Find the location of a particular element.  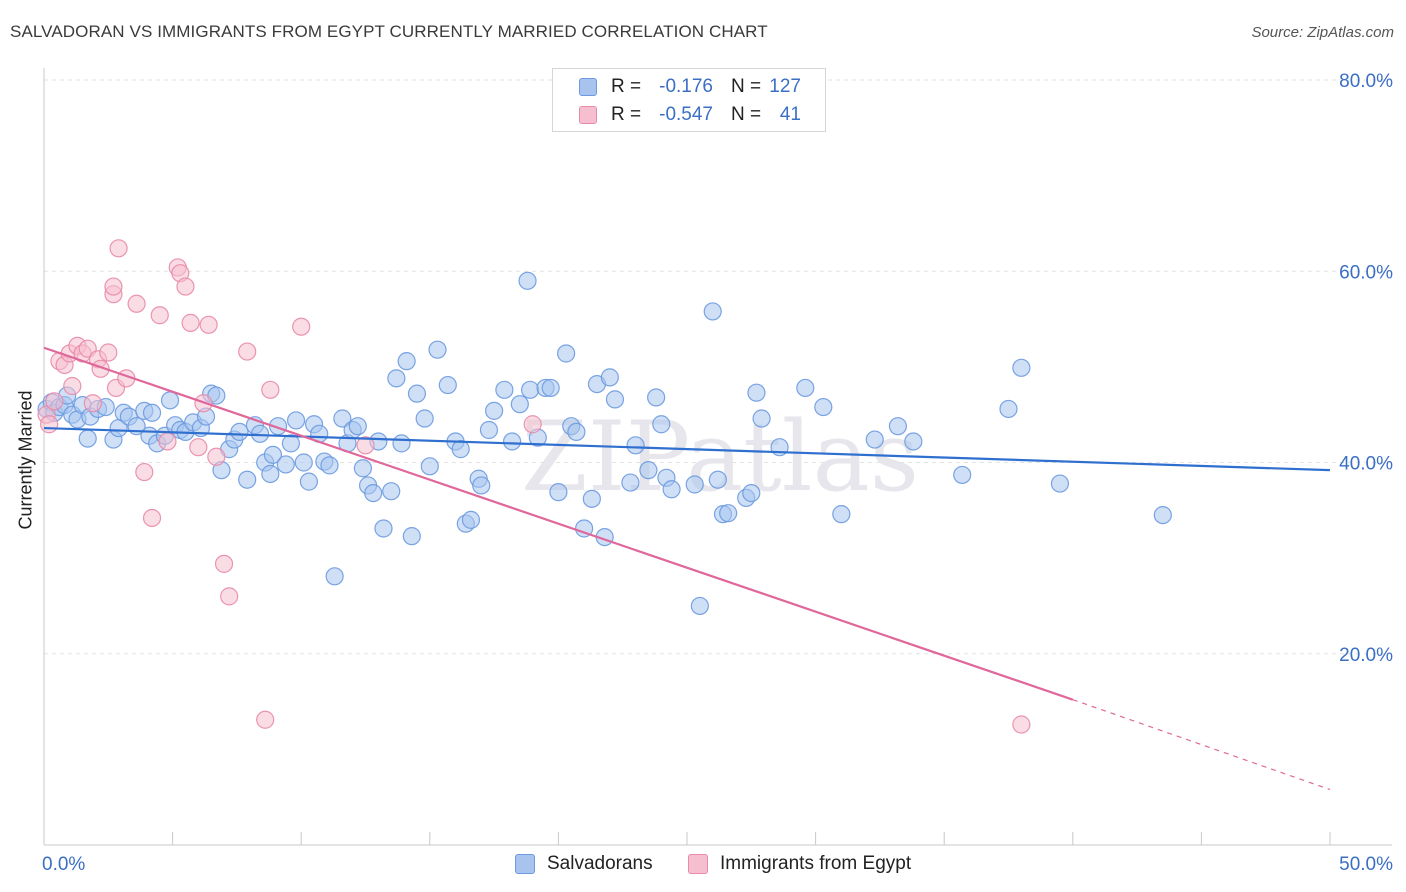

n-value: 127 is located at coordinates (785, 86).